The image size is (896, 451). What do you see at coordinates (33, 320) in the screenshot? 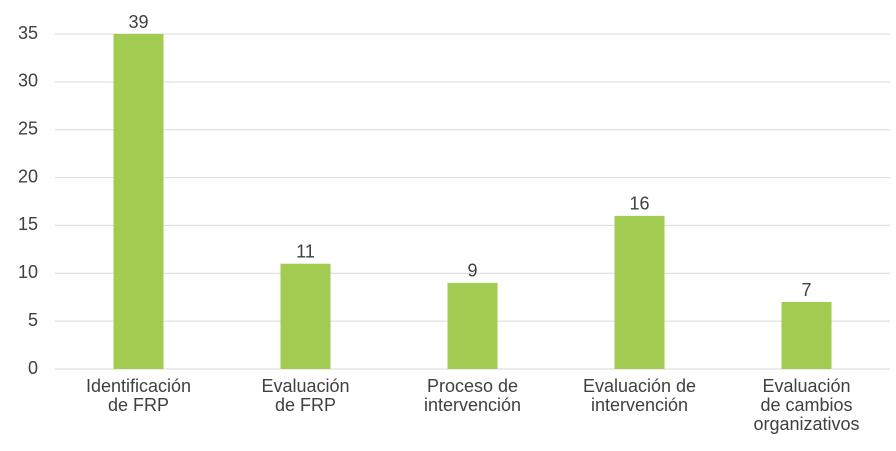
I see `y-tick-label: 5` at bounding box center [33, 320].